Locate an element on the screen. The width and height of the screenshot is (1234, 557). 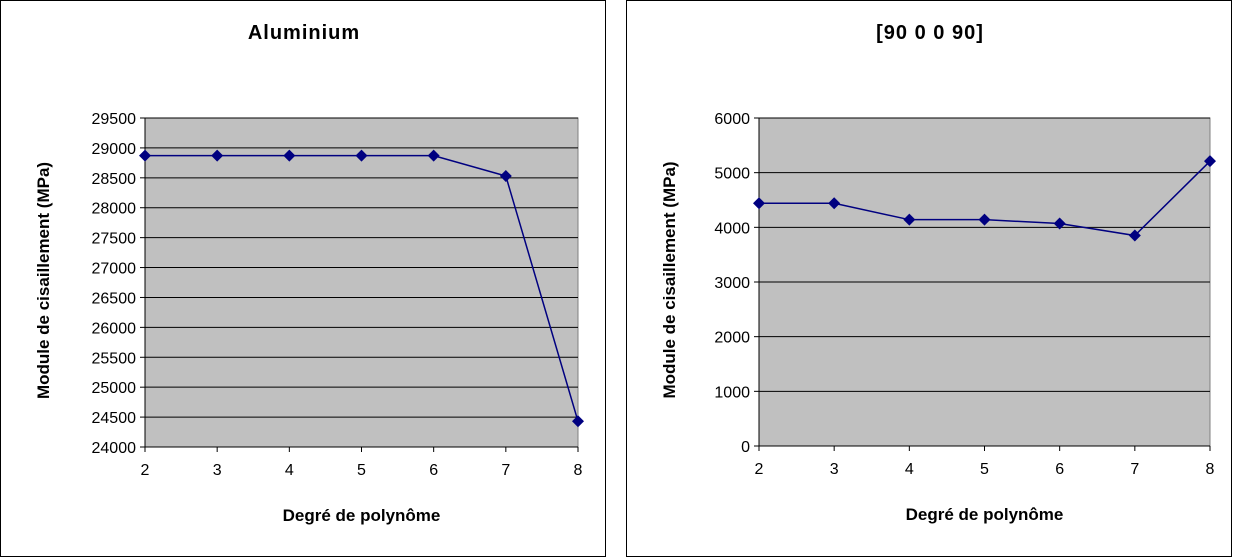
y-tick-label: 6000 is located at coordinates (732, 119).